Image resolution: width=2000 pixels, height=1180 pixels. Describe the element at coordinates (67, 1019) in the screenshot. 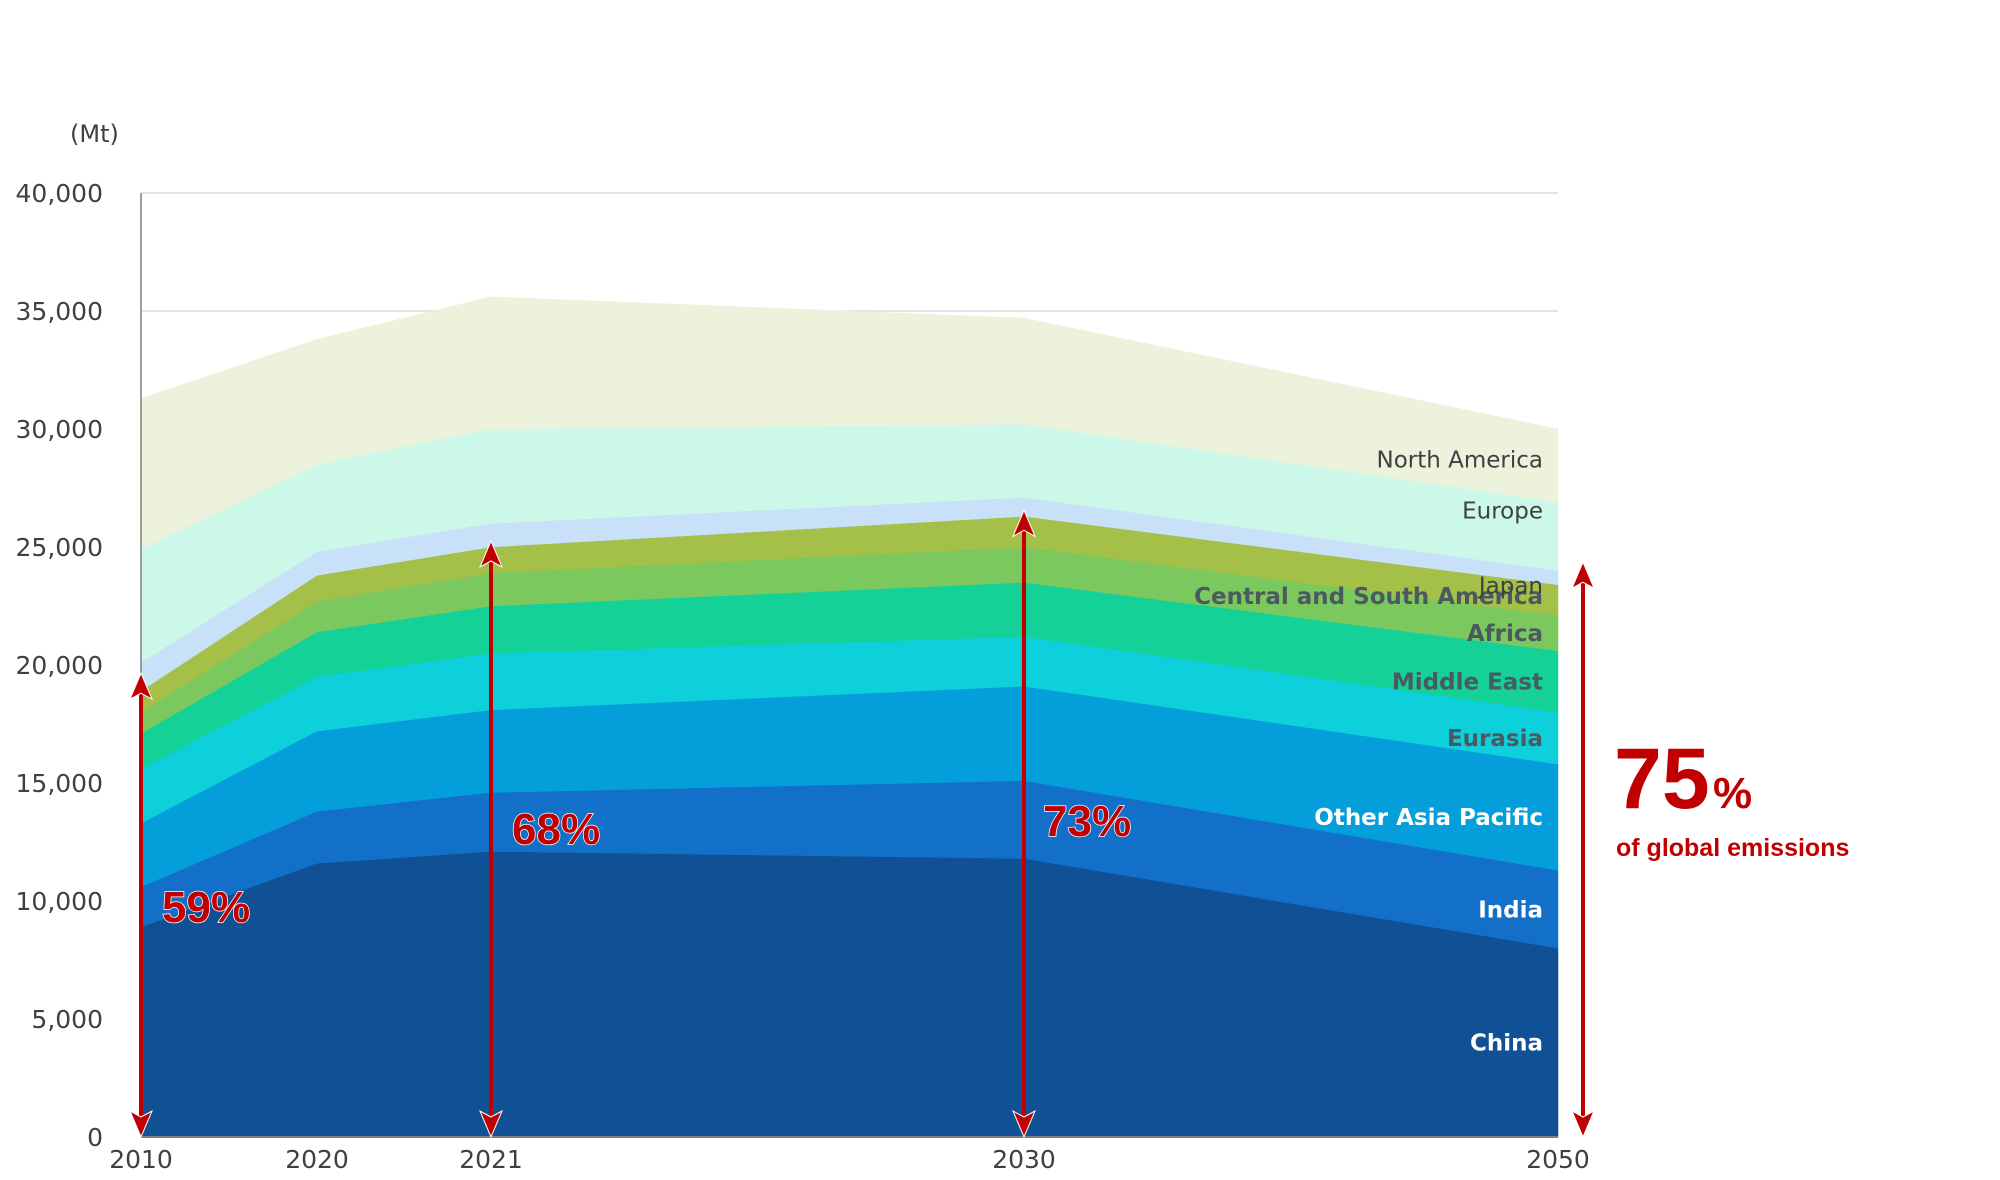

I see `y-tick-label: 5,000` at that location.